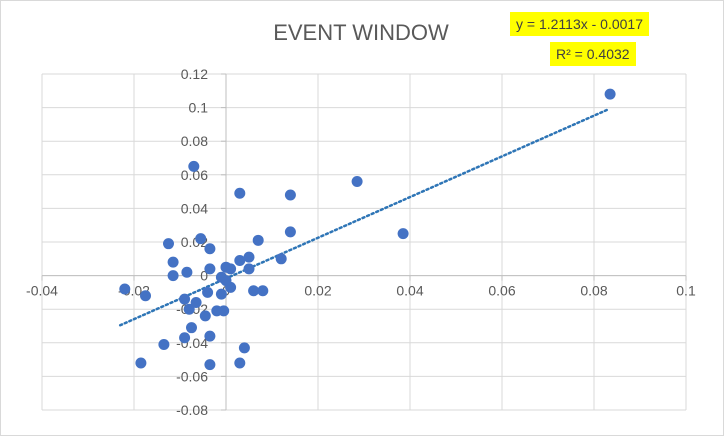  I want to click on x-tick-label: 0.02, so click(317, 291).